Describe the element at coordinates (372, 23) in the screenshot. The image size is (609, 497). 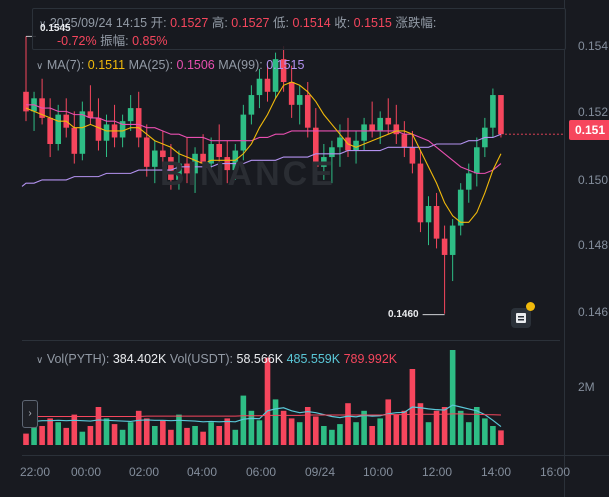
I see `close-value: 0.1515` at that location.